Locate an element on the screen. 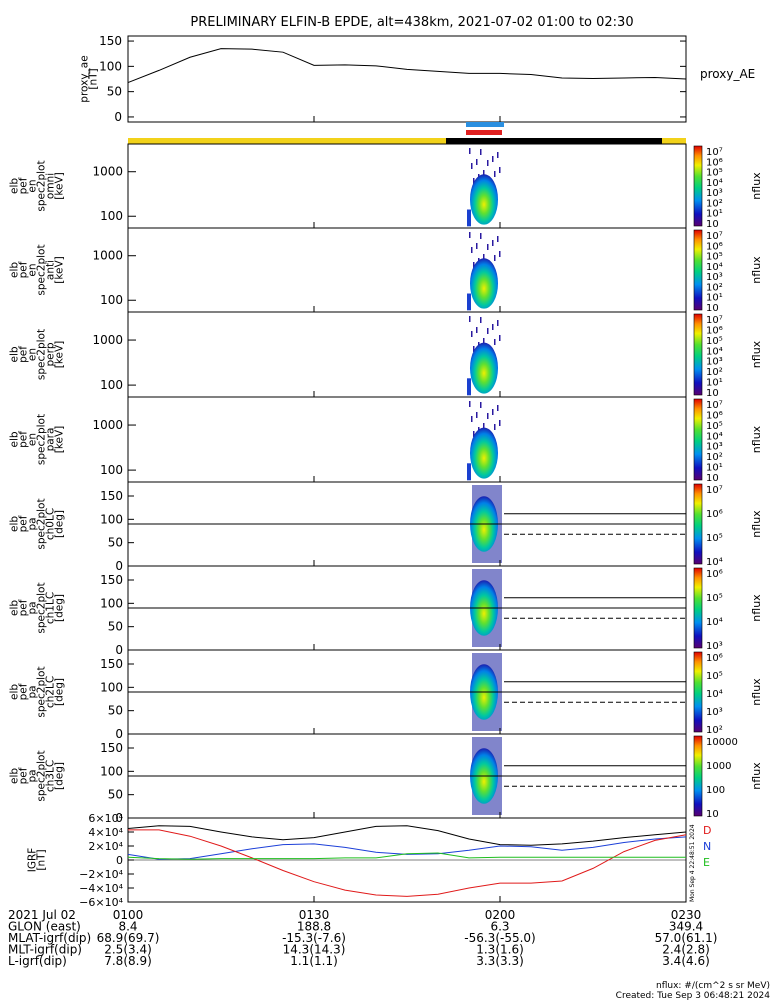 Image resolution: width=775 pixels, height=1000 pixels. igrf-ytick-label: 6×10⁴ is located at coordinates (105, 818).